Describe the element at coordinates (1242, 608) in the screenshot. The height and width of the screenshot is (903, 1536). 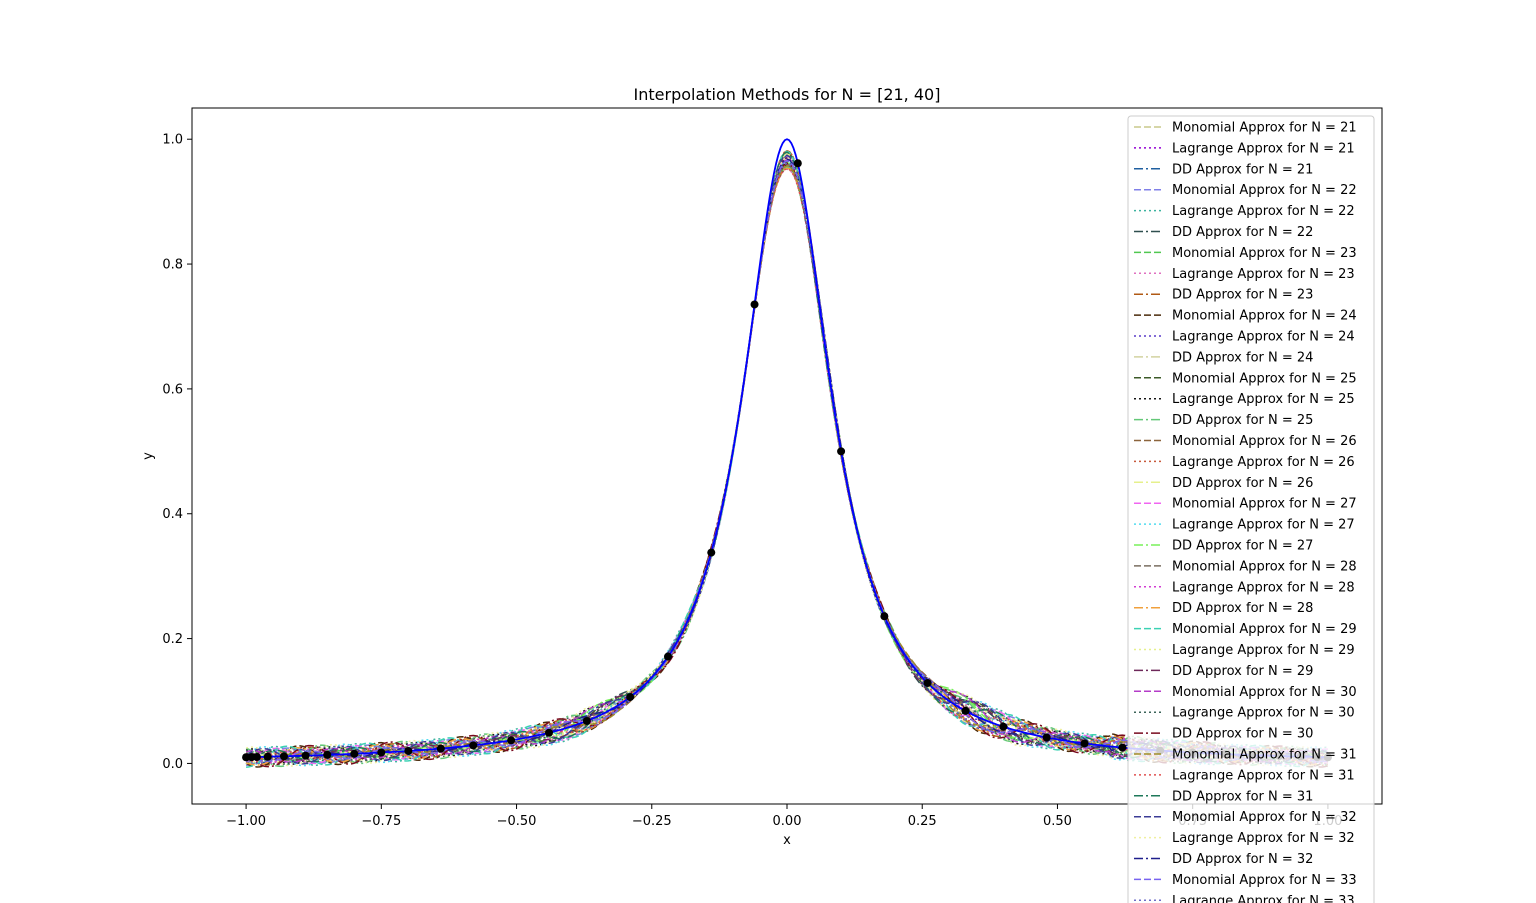
I see `legend-entry: DD Approx for N = 28` at that location.